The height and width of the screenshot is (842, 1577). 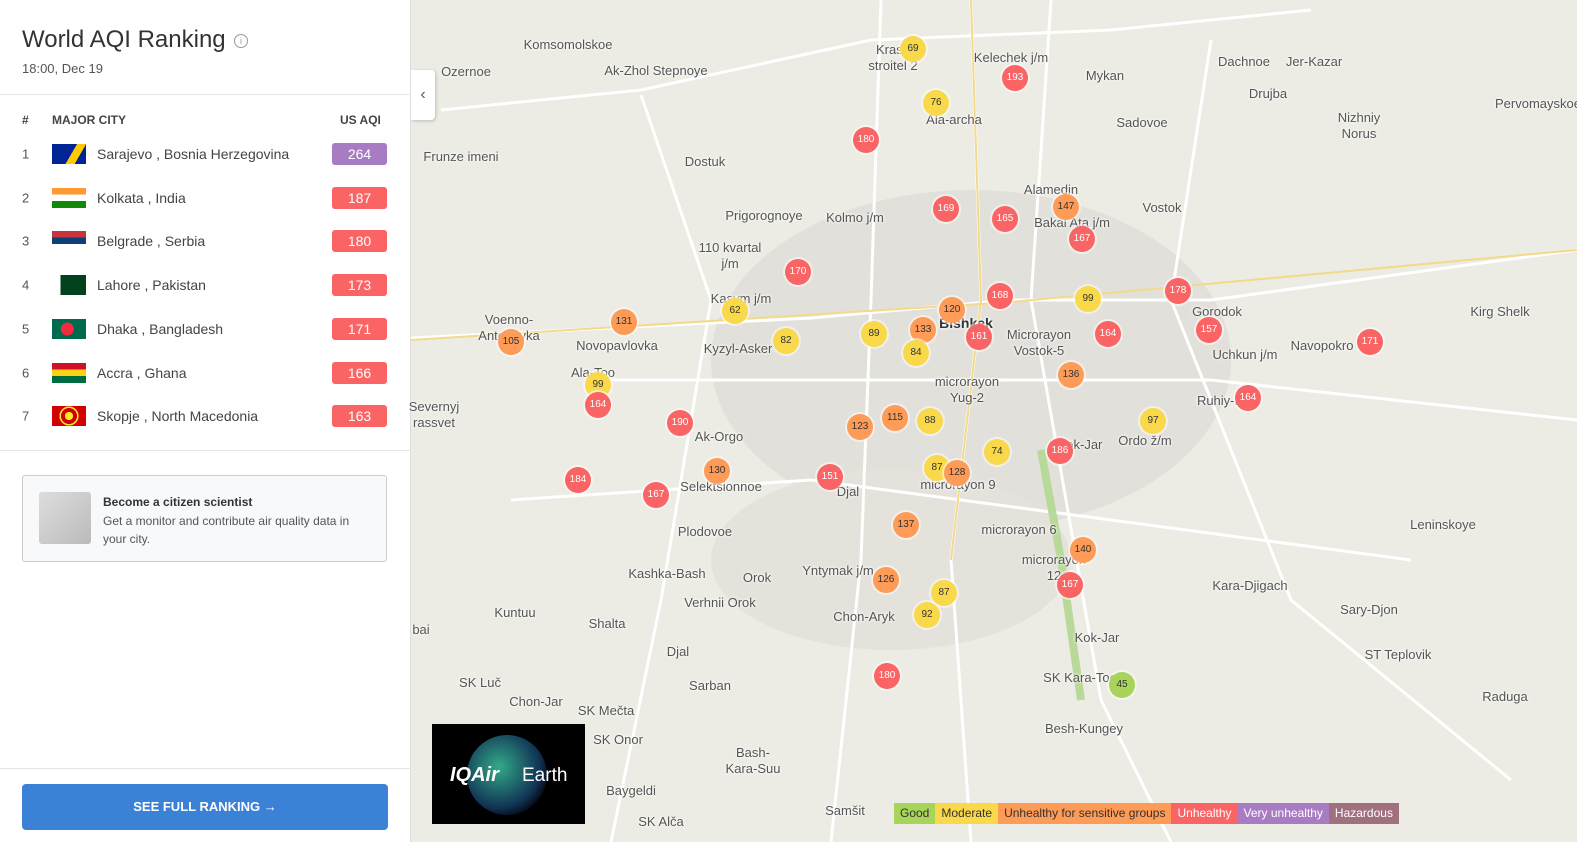 What do you see at coordinates (631, 790) in the screenshot?
I see `place-label: Baygeldi` at bounding box center [631, 790].